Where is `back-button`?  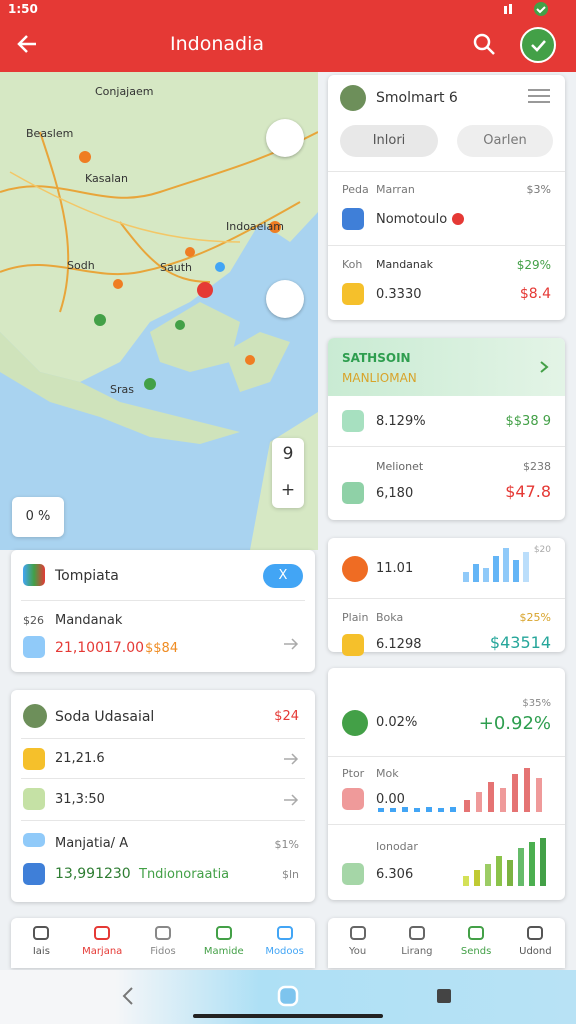 back-button is located at coordinates (28, 44).